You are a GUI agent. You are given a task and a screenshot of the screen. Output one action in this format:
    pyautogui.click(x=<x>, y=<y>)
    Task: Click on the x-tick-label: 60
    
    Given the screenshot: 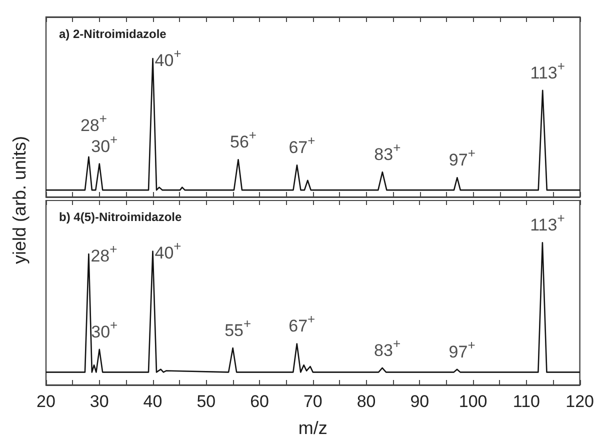 What is the action you would take?
    pyautogui.click(x=259, y=401)
    